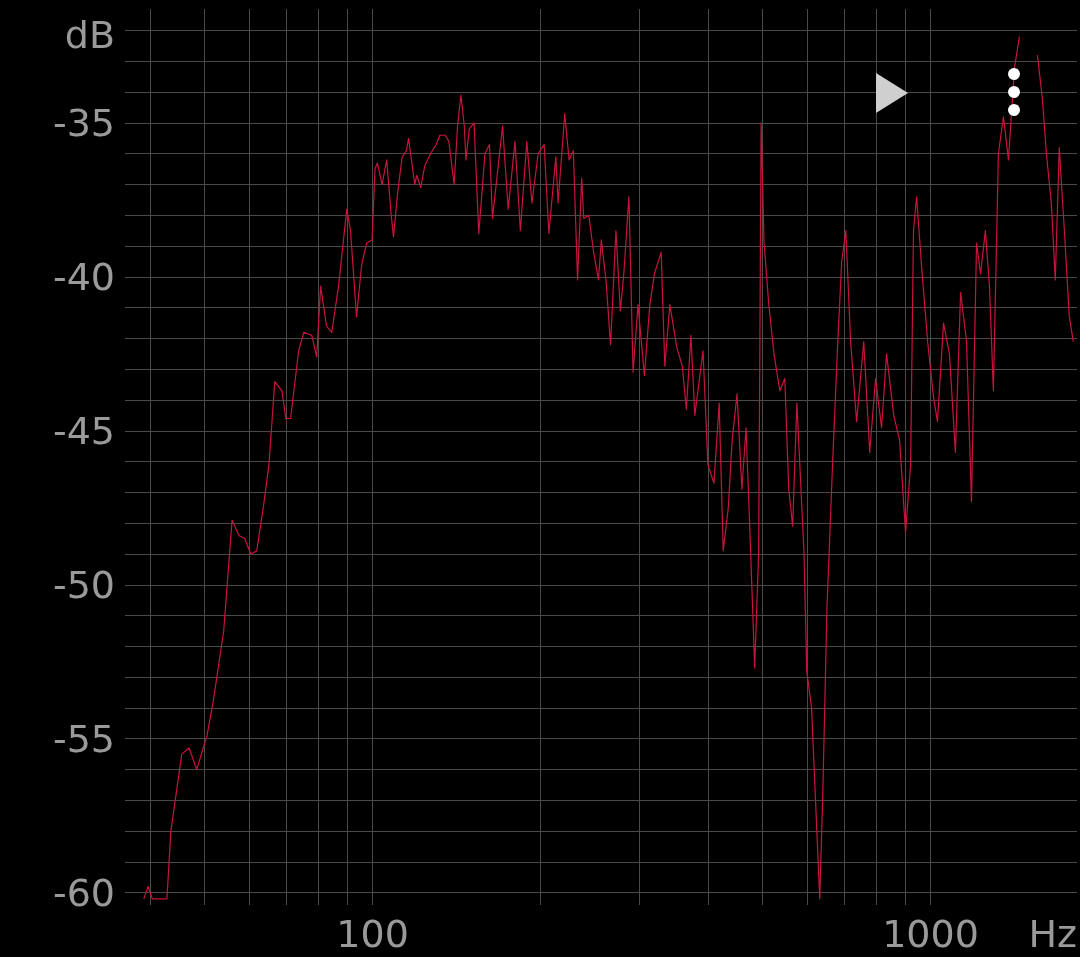  I want to click on y-tick-label: -40, so click(83, 276).